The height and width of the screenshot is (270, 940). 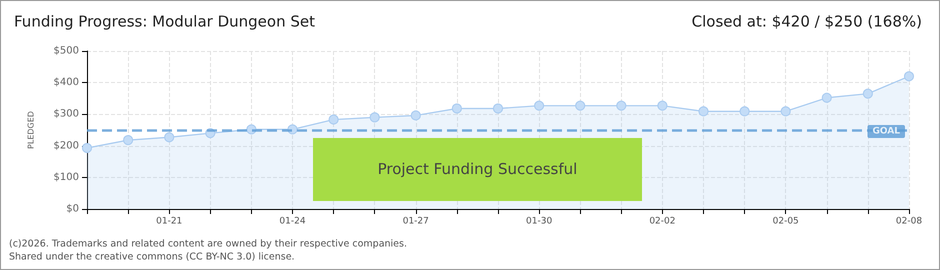 What do you see at coordinates (66, 146) in the screenshot?
I see `y-tick-label: $200` at bounding box center [66, 146].